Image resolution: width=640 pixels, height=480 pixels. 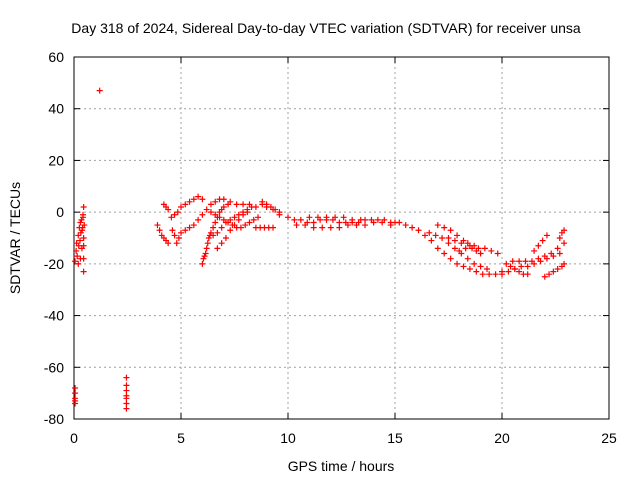 What do you see at coordinates (74, 438) in the screenshot?
I see `x-tick-label: 0` at bounding box center [74, 438].